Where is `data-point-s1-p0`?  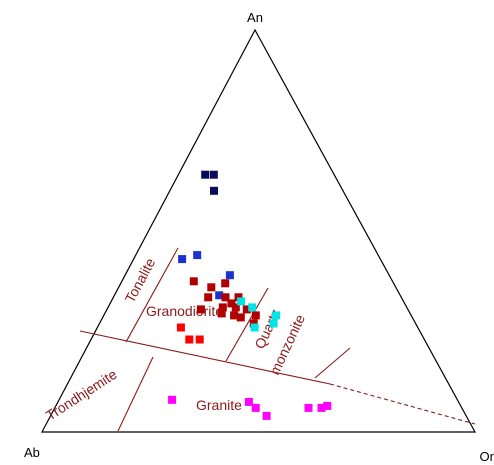 data-point-s1-p0 is located at coordinates (182, 259).